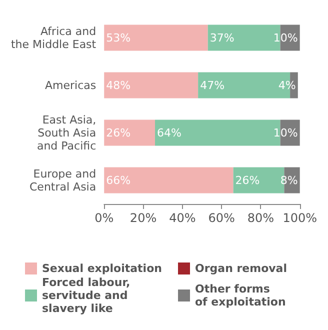 The width and height of the screenshot is (328, 330). What do you see at coordinates (212, 85) in the screenshot?
I see `data-label: 47%` at bounding box center [212, 85].